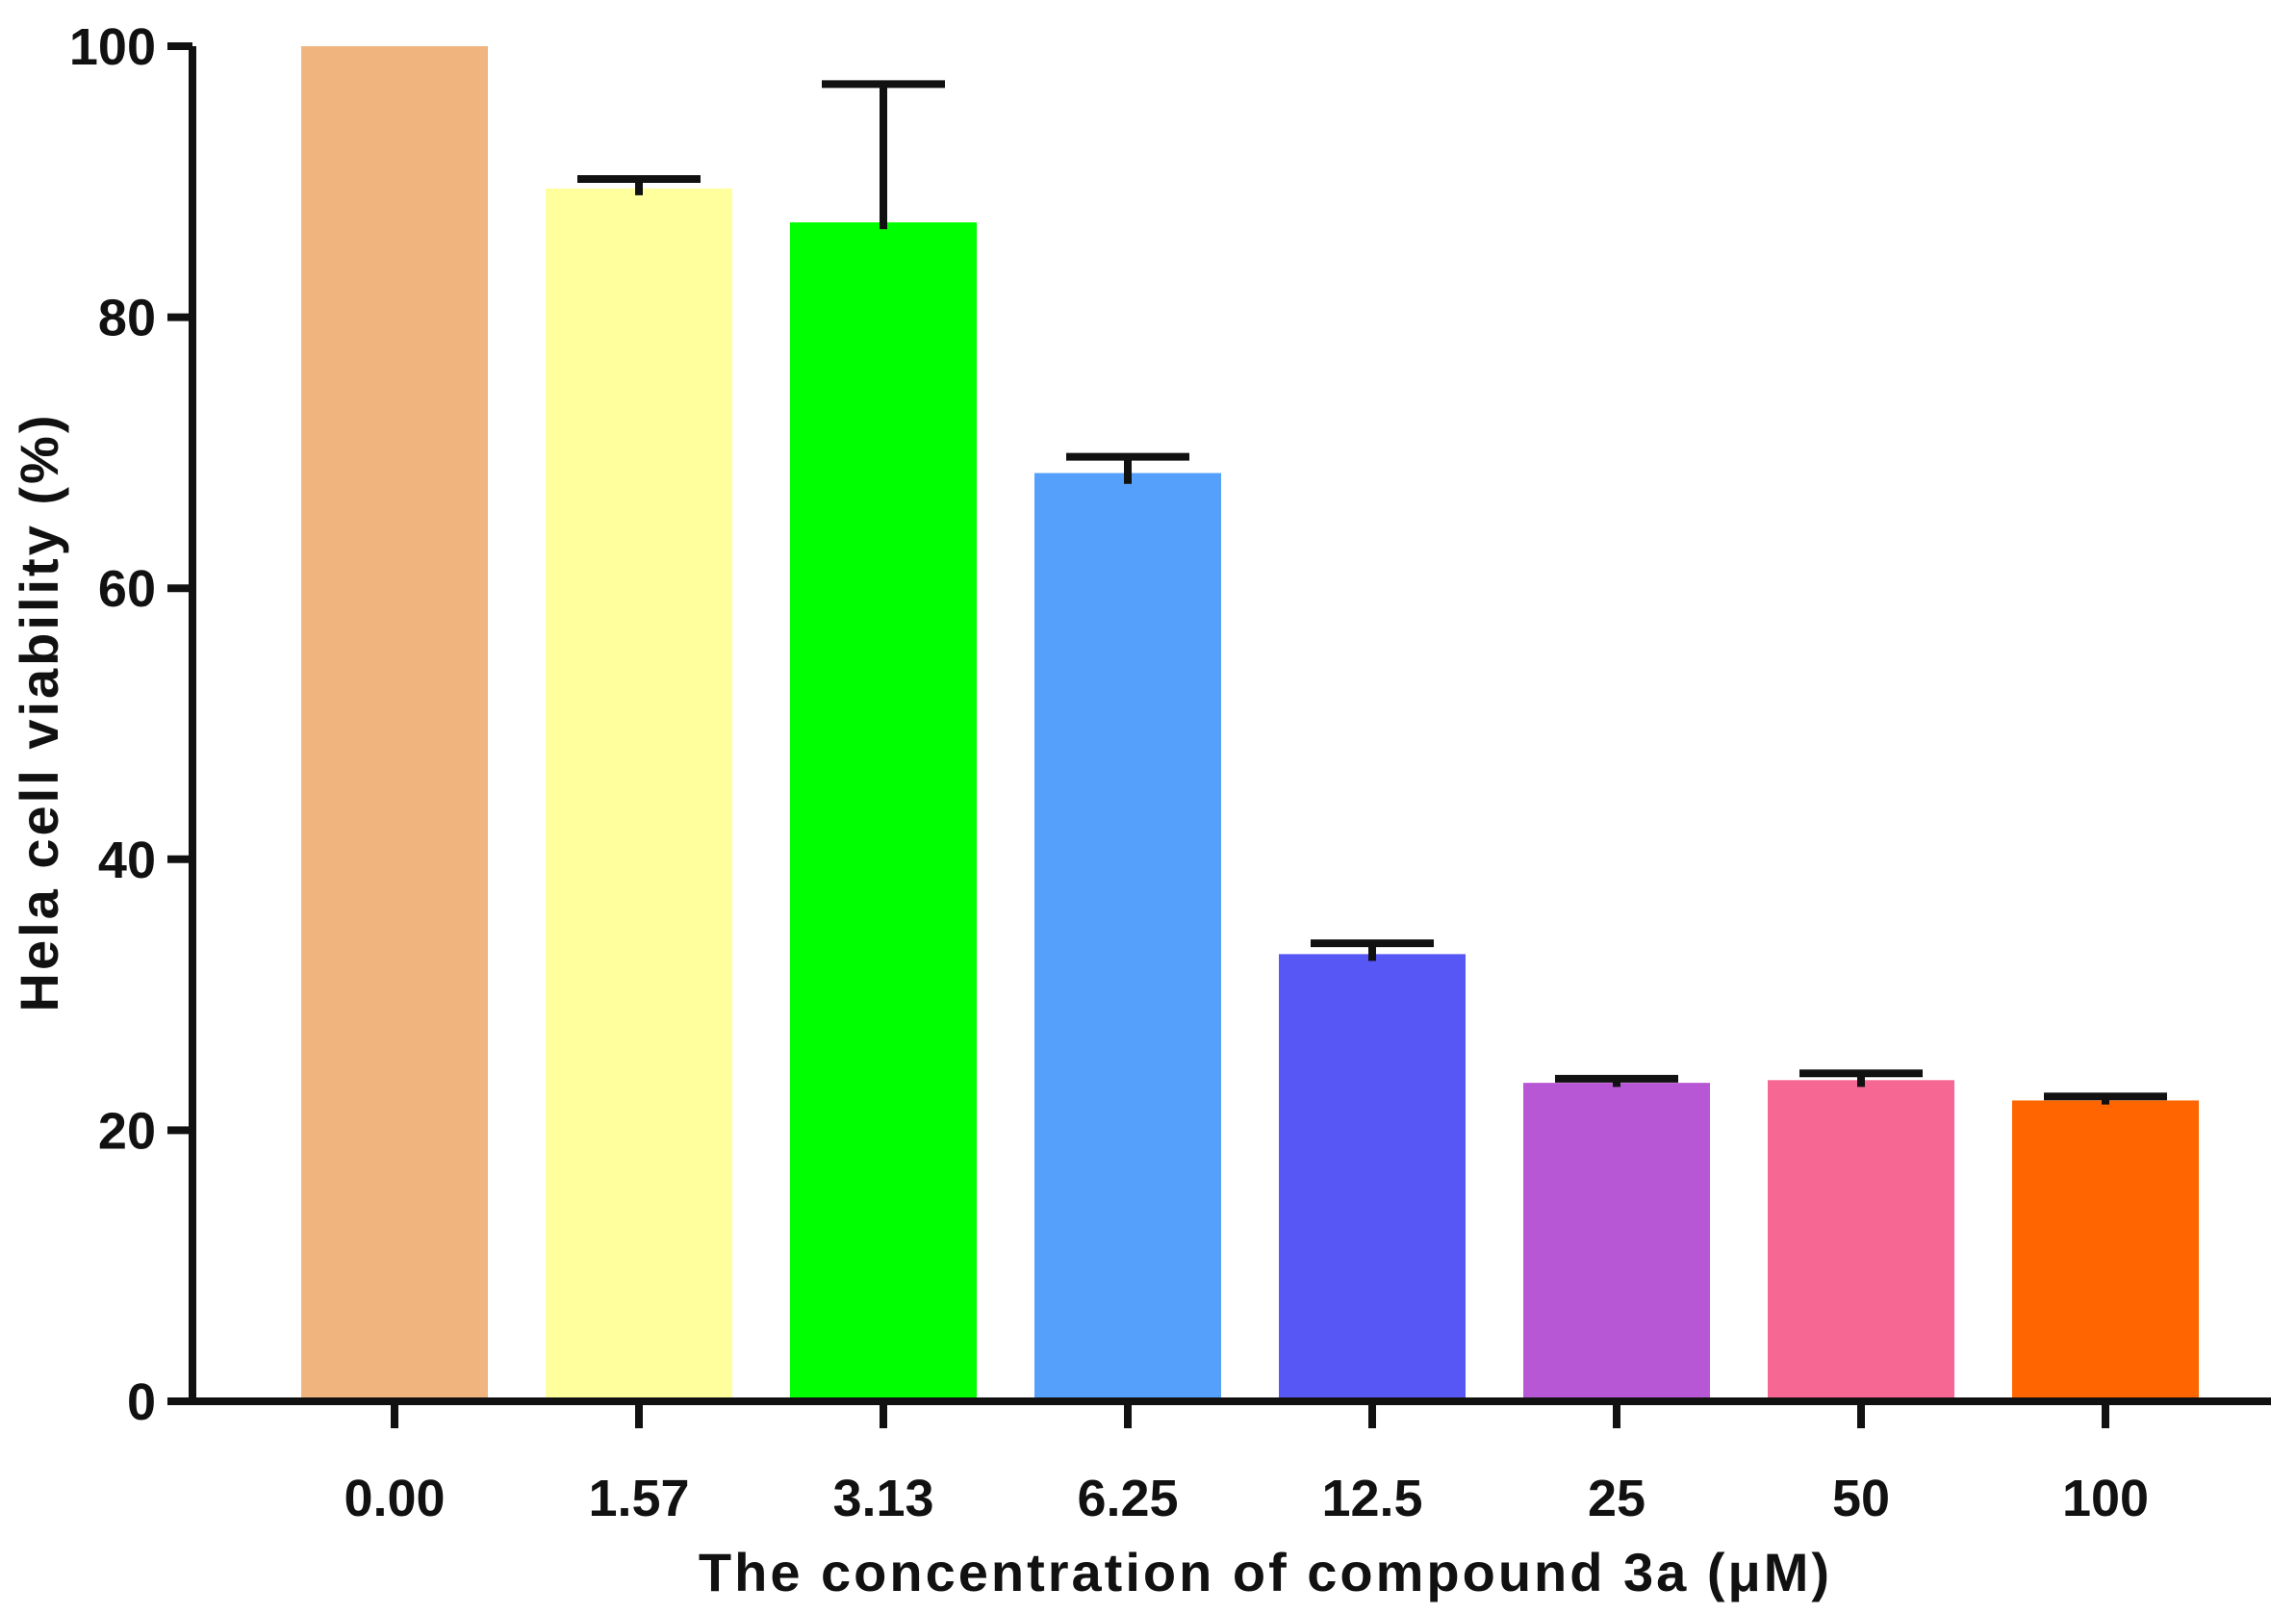 Image resolution: width=2296 pixels, height=1614 pixels. Describe the element at coordinates (127, 319) in the screenshot. I see `y-tick-label: 80` at that location.